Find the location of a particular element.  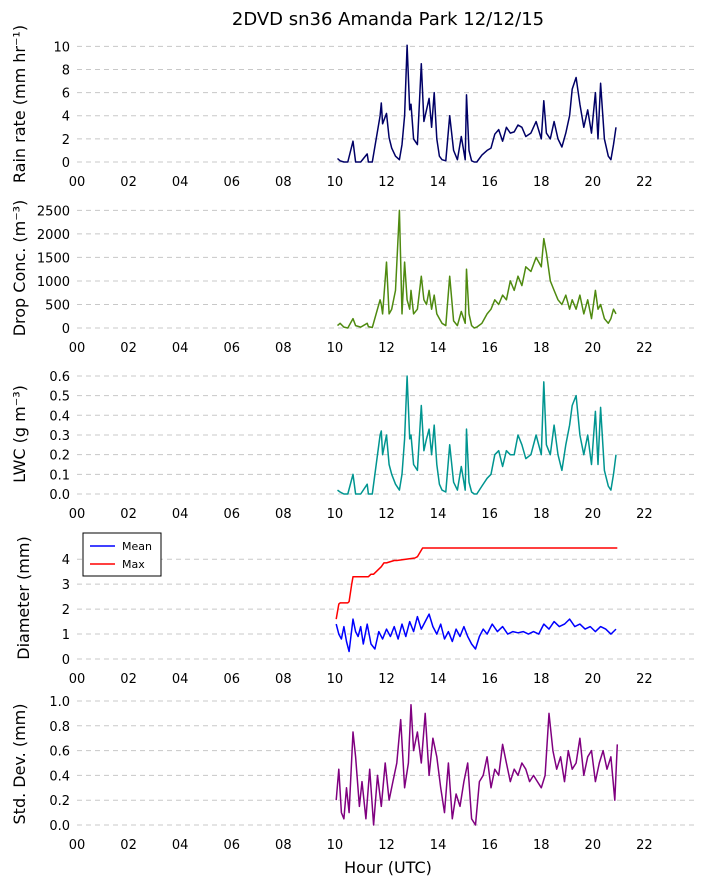

y-axis-label-diameter: Diameter (mm) is located at coordinates (23, 597).